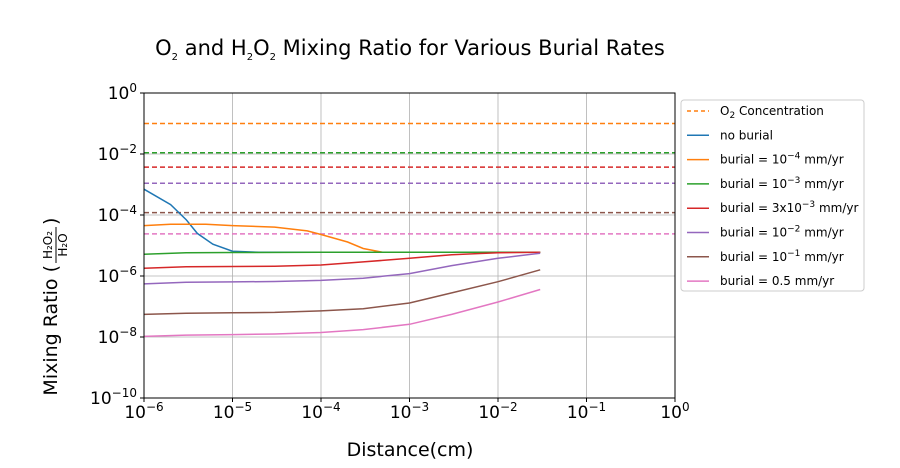 This screenshot has width=900, height=468. I want to click on y-tick-label: 10⁻⁴, so click(117, 214).